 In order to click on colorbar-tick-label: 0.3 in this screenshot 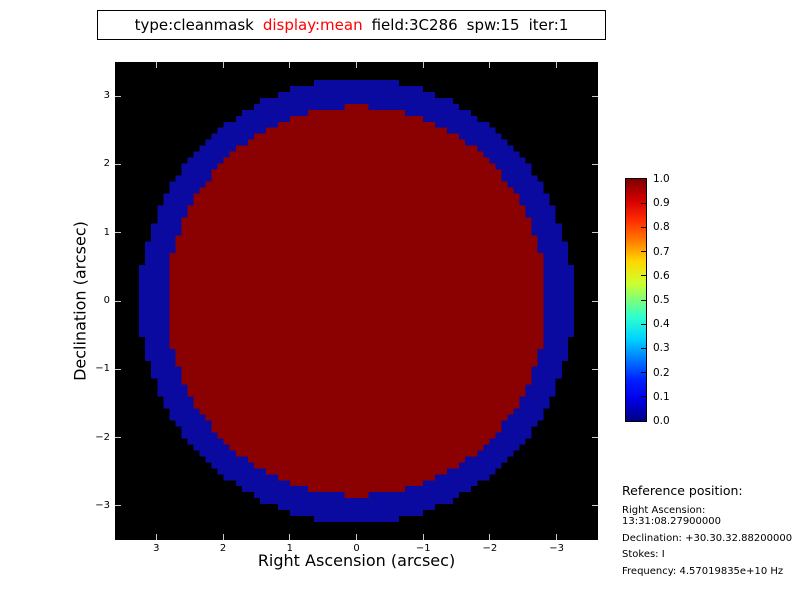, I will do `click(661, 348)`.